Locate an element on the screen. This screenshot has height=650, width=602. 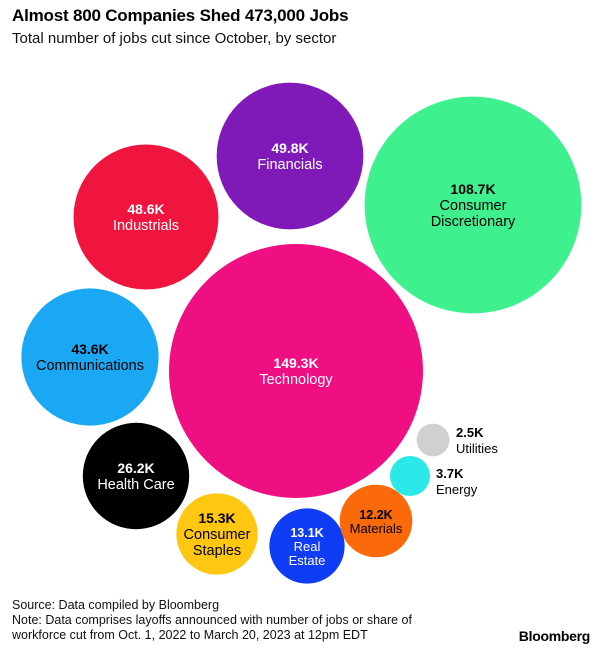
category-label-consumer-discretionary: Discretionary is located at coordinates (473, 222).